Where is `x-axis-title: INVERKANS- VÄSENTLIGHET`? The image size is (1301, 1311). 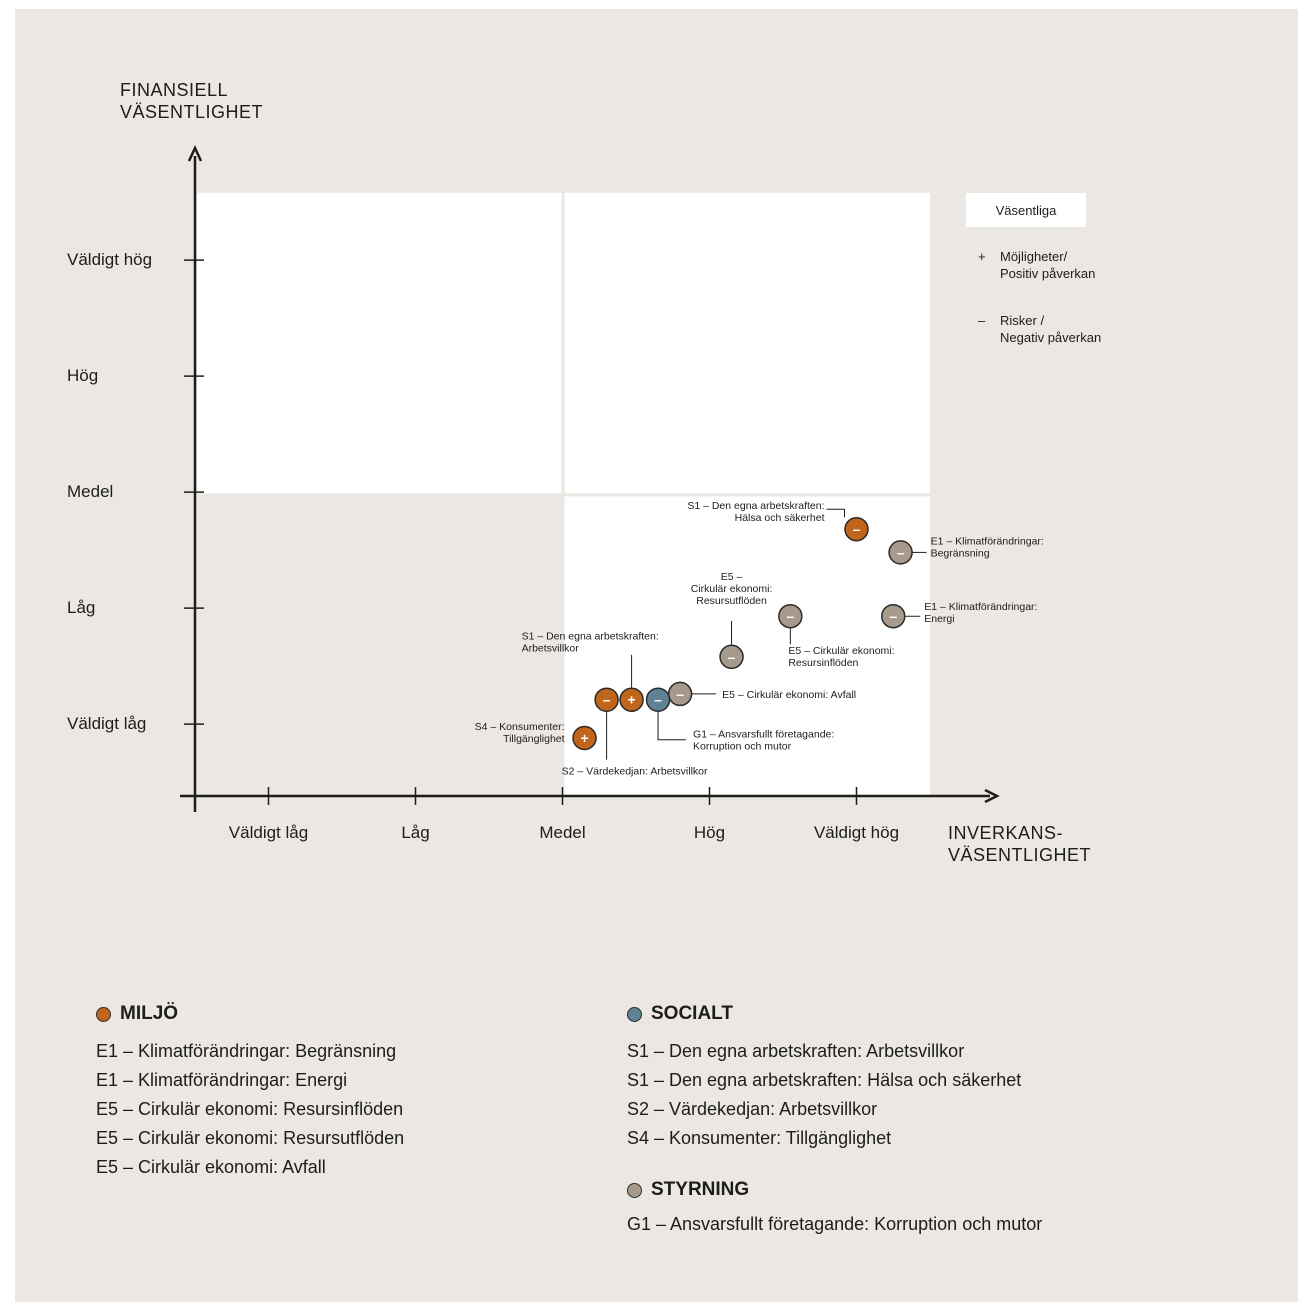
x-axis-title: INVERKANS- VÄSENTLIGHET is located at coordinates (1020, 844).